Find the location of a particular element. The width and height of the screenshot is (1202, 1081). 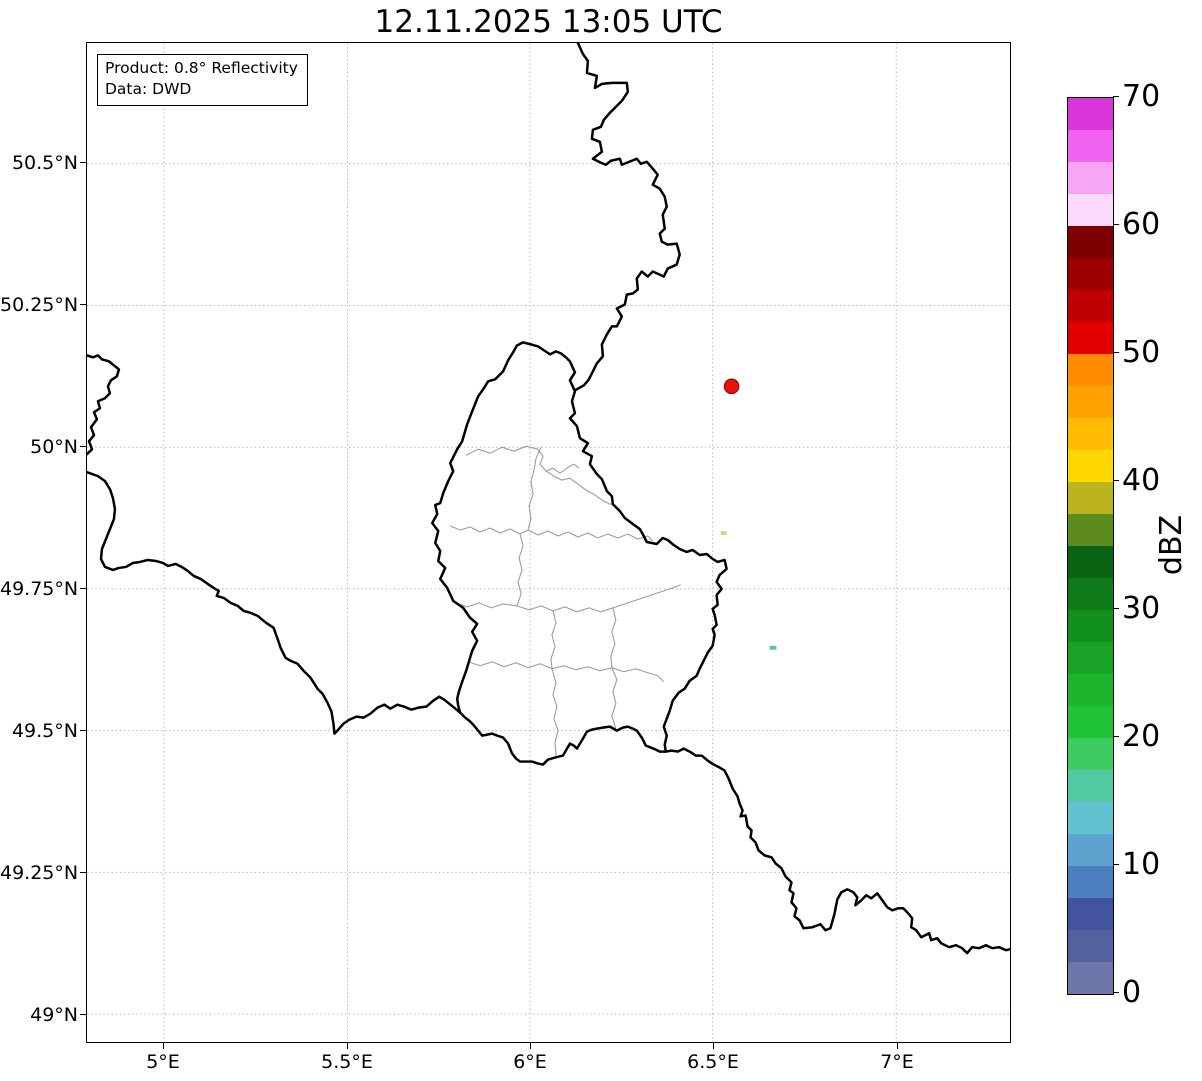

canton-borders is located at coordinates (565, 600).